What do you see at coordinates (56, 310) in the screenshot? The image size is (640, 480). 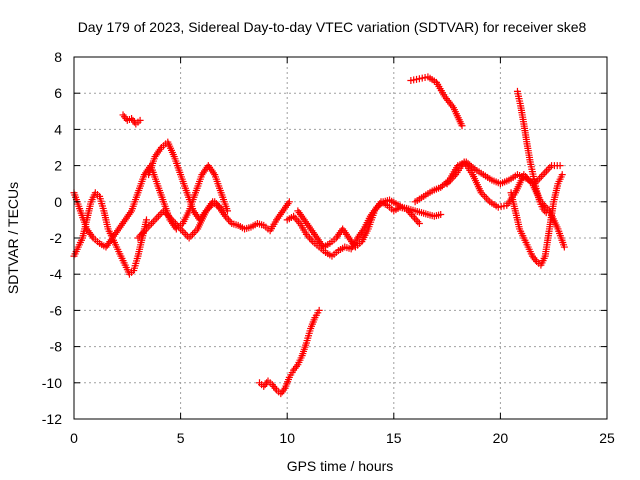 I see `y-tick-label-3: -6` at bounding box center [56, 310].